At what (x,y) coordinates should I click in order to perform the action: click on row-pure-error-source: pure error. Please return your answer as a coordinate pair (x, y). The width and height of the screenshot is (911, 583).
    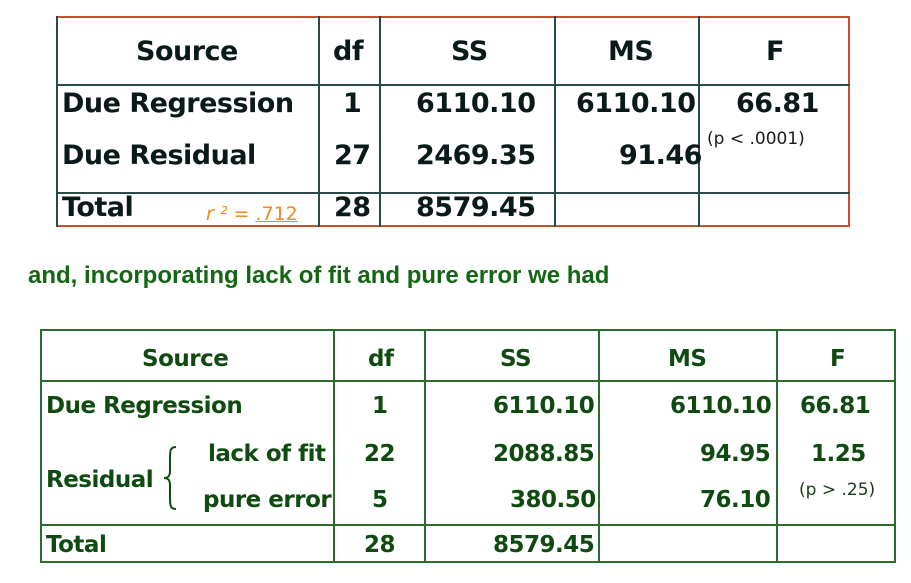
    Looking at the image, I should click on (267, 500).